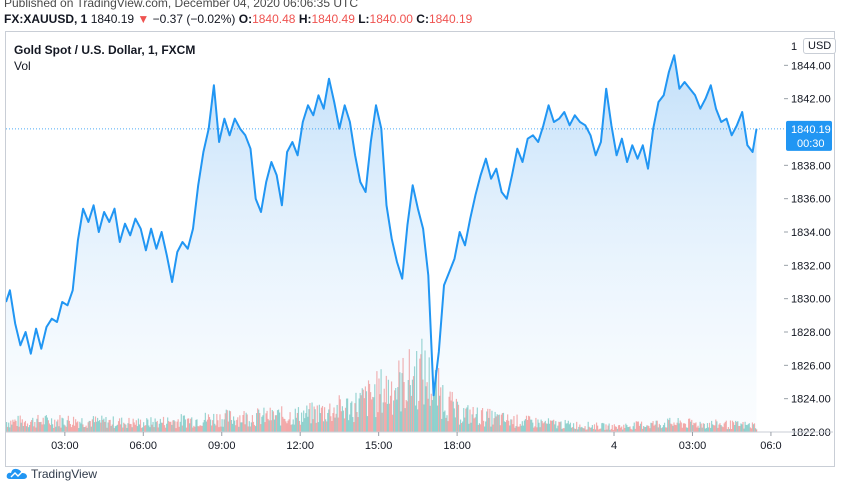  What do you see at coordinates (419, 441) in the screenshot?
I see `x-axis: 03:00 06:00 09:00 12:00 15:00 18:00 4 03:00 06:0` at bounding box center [419, 441].